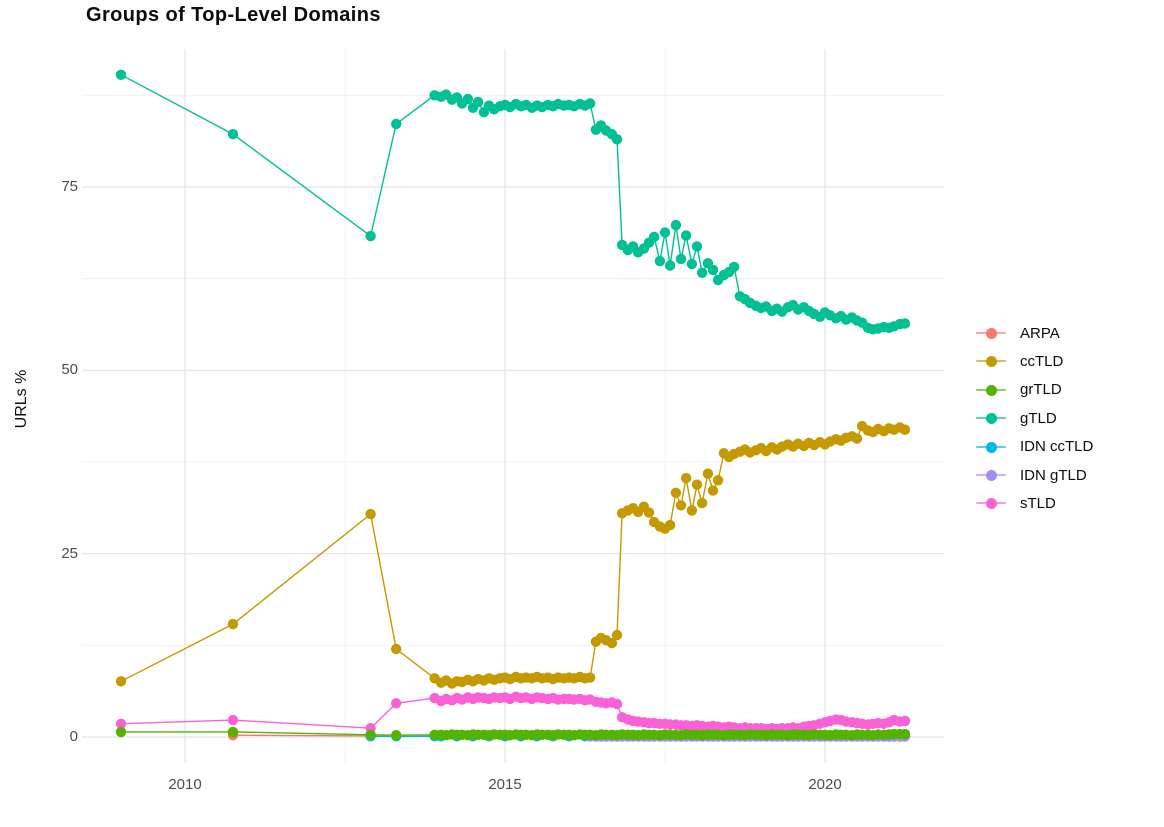  I want to click on legend-item-sTLD: sTLD, so click(1016, 503).